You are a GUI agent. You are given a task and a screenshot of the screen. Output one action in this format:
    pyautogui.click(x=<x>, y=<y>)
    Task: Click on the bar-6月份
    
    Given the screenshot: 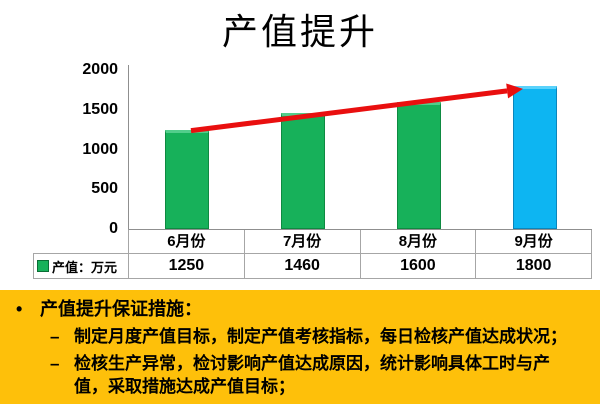 What is the action you would take?
    pyautogui.click(x=187, y=179)
    